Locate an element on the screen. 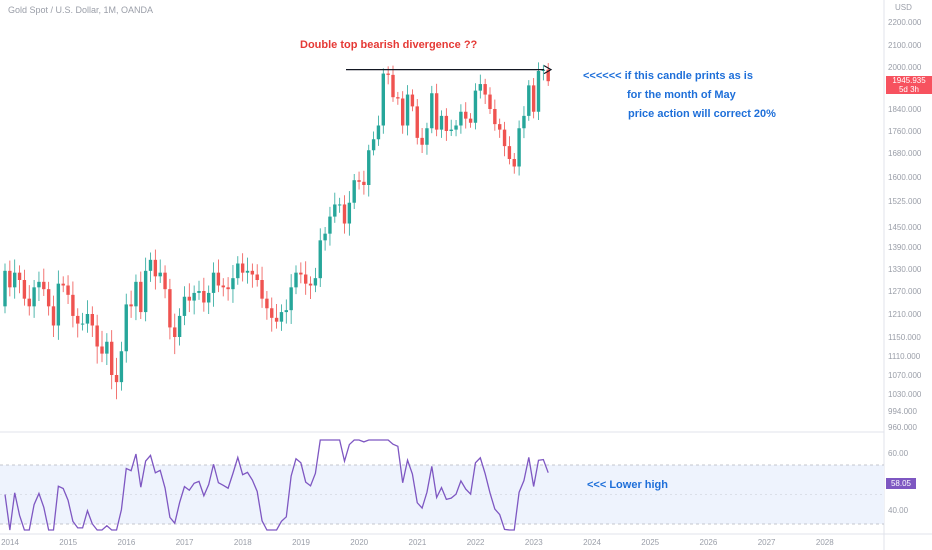  price-tick: 2100.000 is located at coordinates (905, 45).